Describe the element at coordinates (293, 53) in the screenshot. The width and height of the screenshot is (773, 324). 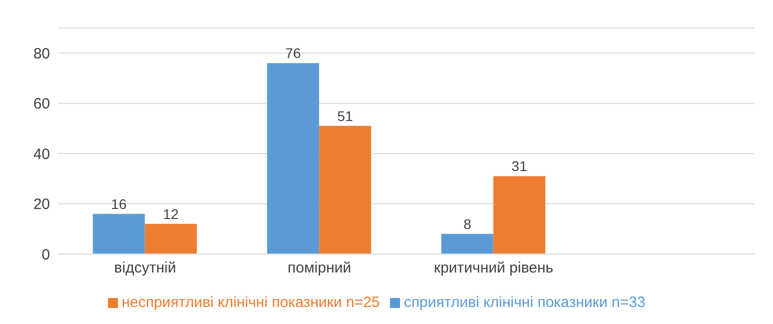
I see `data-label: 76` at that location.